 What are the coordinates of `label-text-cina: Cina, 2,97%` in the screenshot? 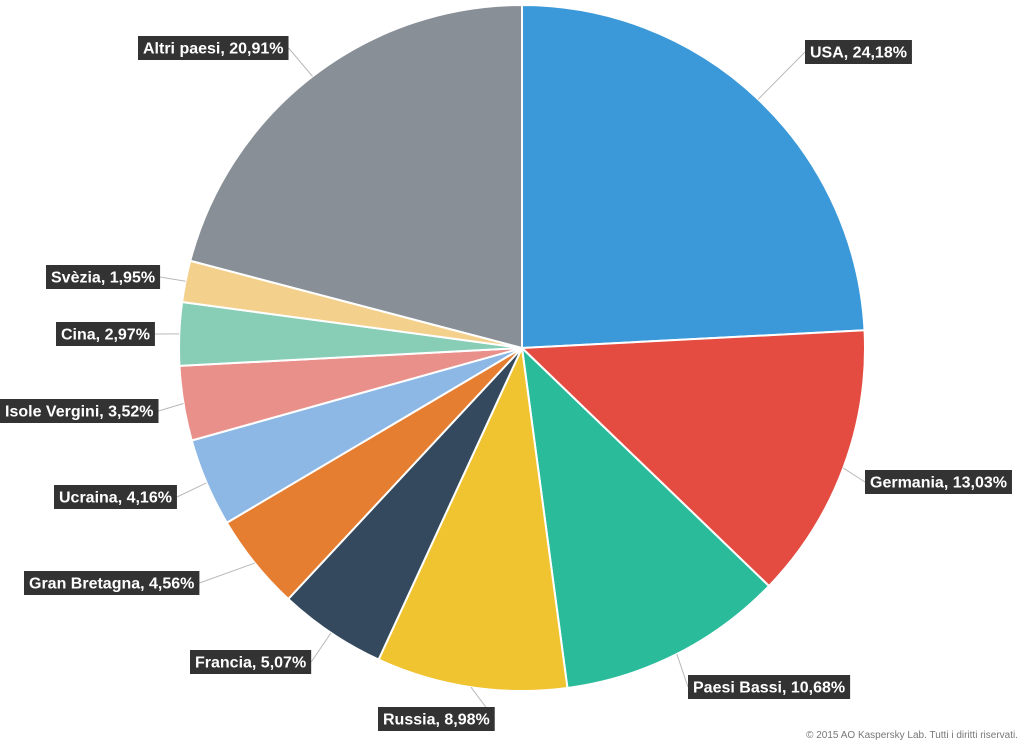 It's located at (105, 335).